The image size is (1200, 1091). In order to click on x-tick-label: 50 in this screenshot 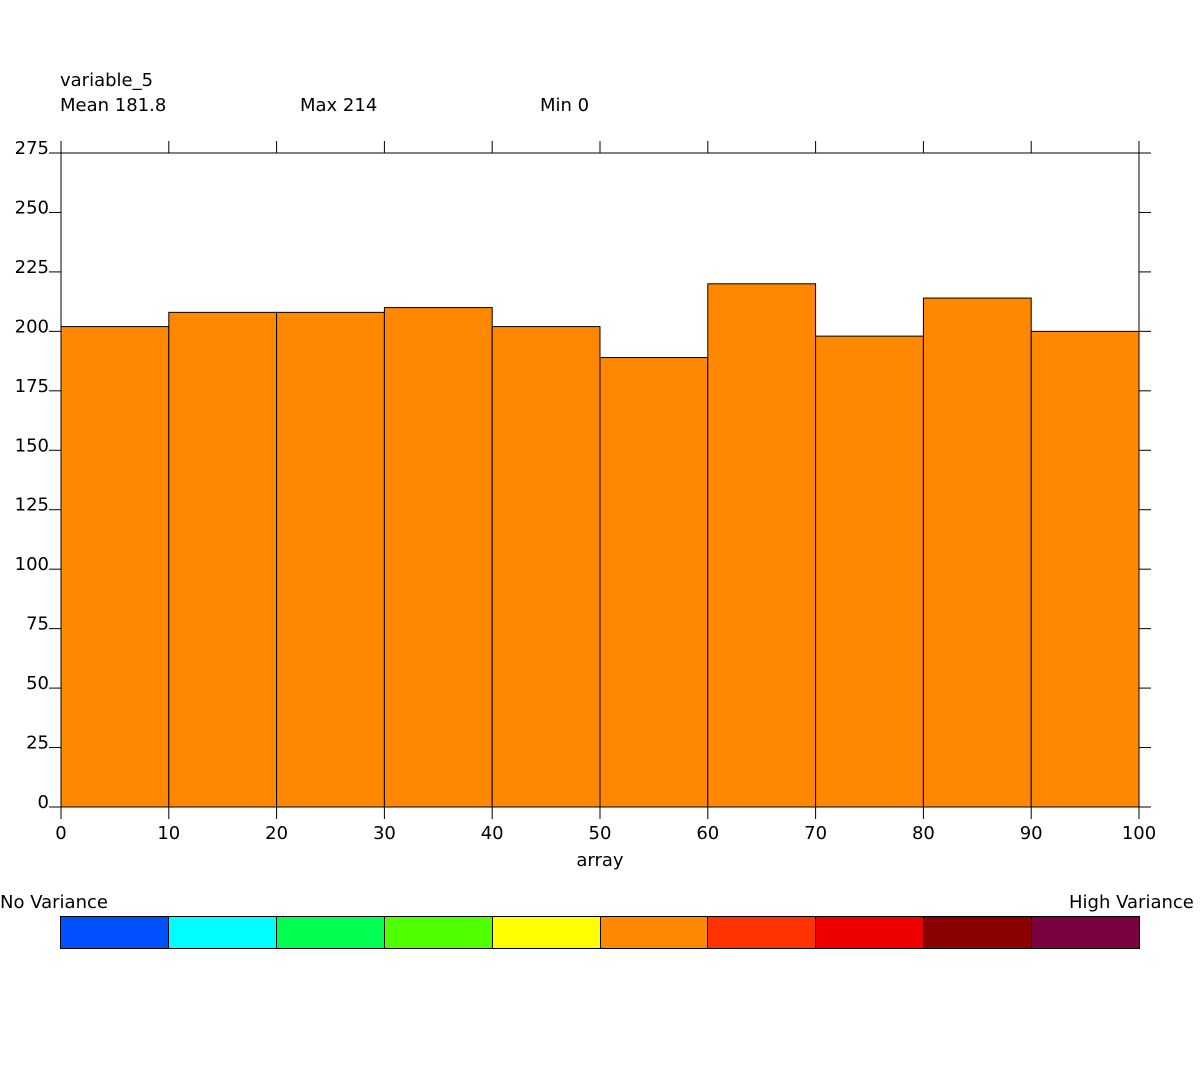, I will do `click(600, 833)`.